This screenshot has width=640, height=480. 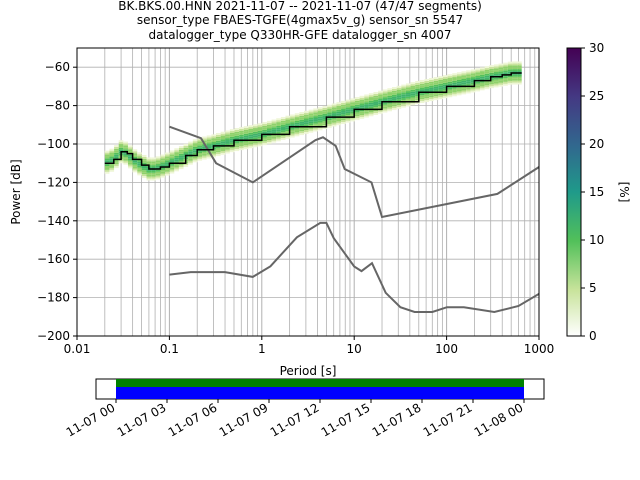 I want to click on mode-line-path, so click(x=313, y=121).